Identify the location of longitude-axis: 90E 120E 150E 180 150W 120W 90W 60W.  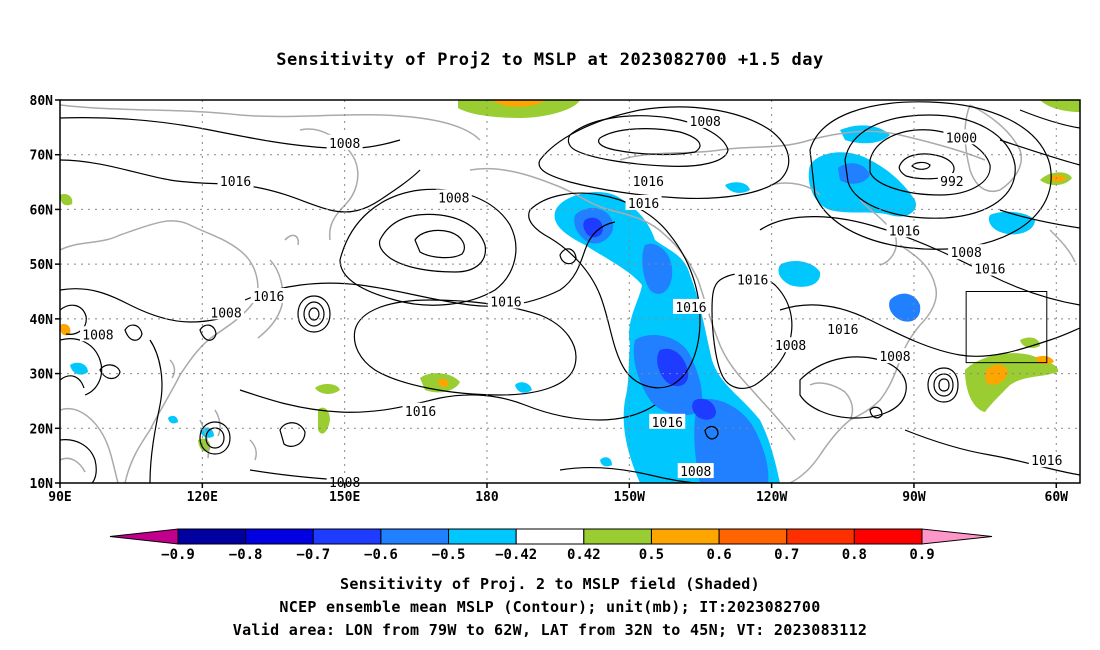
(558, 494).